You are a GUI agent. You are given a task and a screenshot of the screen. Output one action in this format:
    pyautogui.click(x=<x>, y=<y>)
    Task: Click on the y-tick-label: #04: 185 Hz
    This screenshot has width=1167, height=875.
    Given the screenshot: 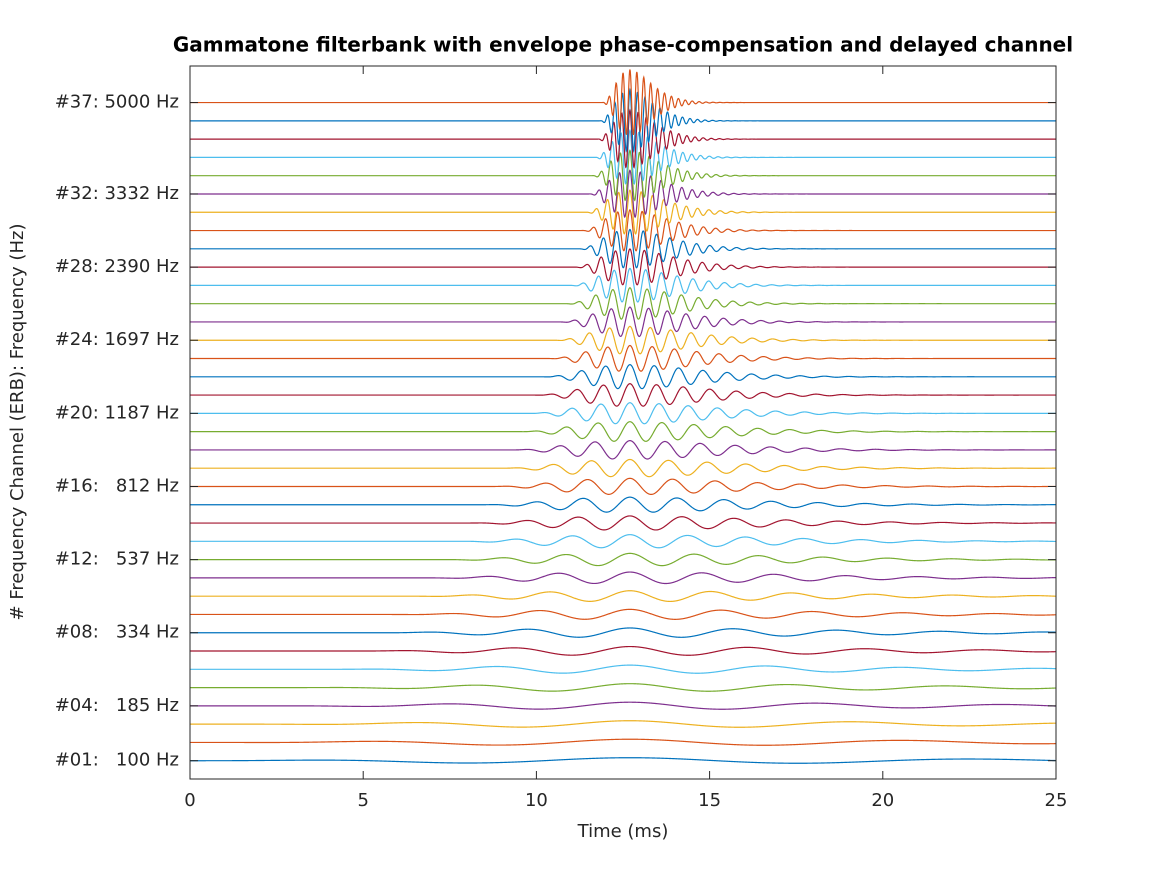 What is the action you would take?
    pyautogui.click(x=117, y=705)
    